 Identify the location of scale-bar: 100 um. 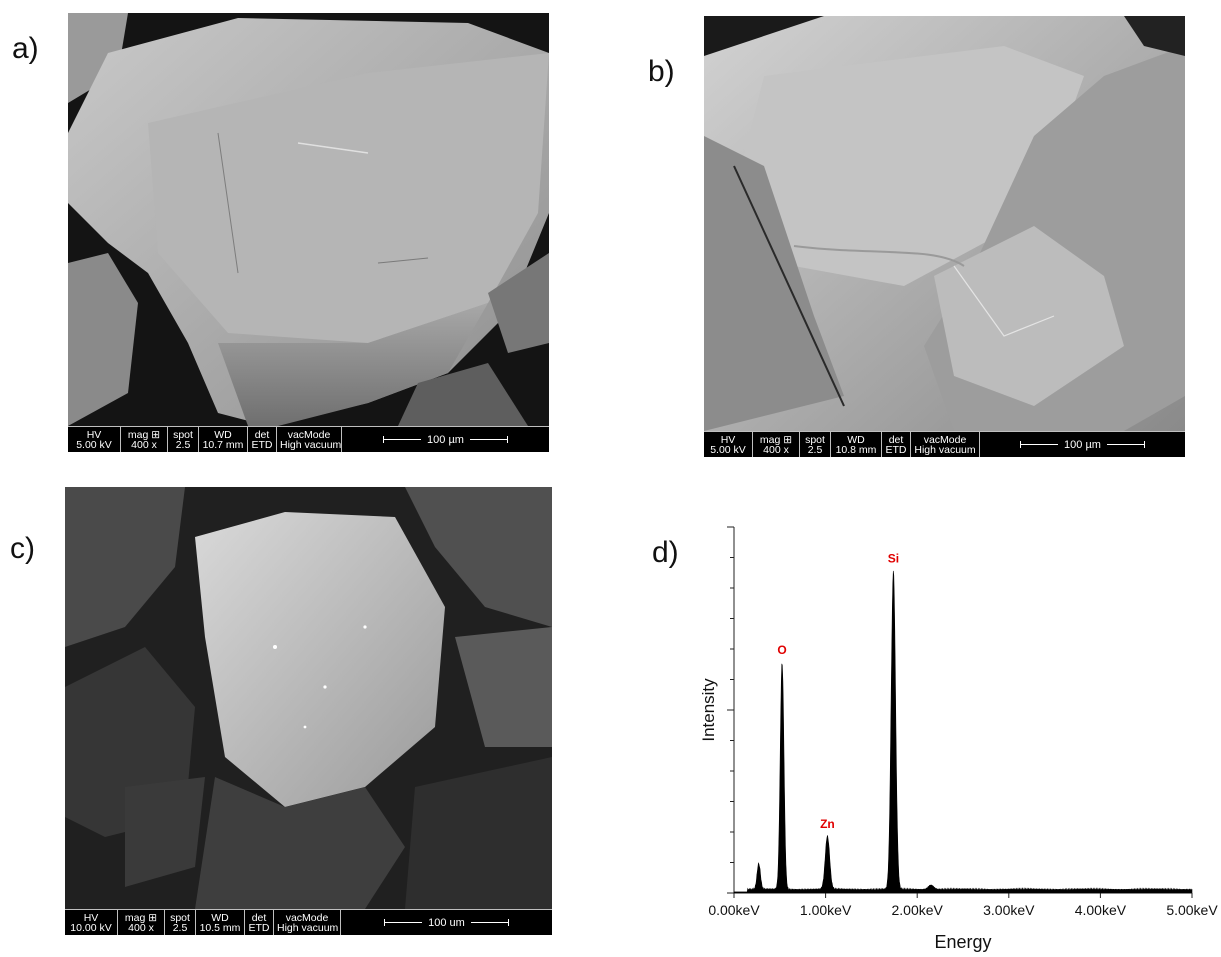
(446, 922).